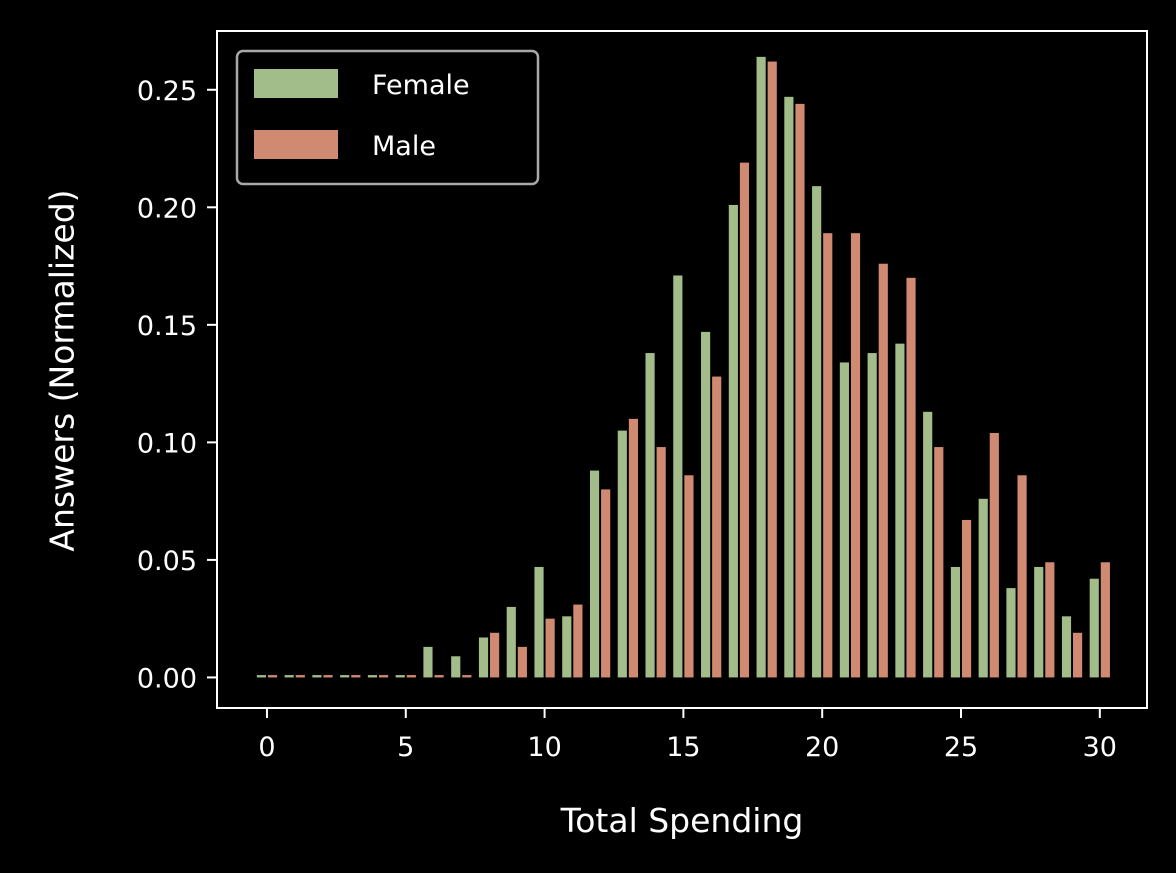 This screenshot has height=873, width=1176. What do you see at coordinates (167, 91) in the screenshot?
I see `y-tick-label: 0.25` at bounding box center [167, 91].